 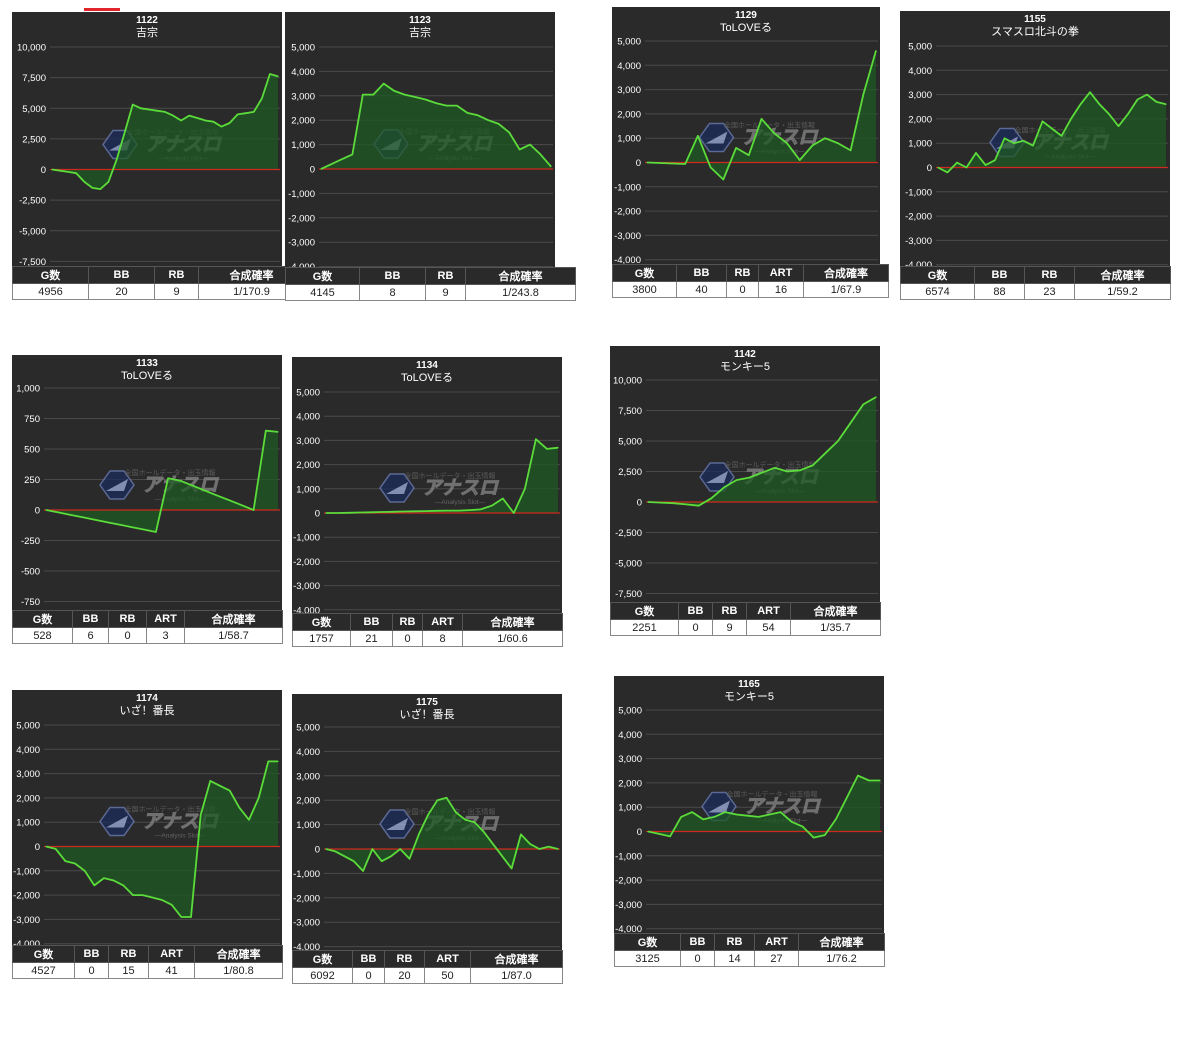 I want to click on machine-number: 1174, so click(x=147, y=698).